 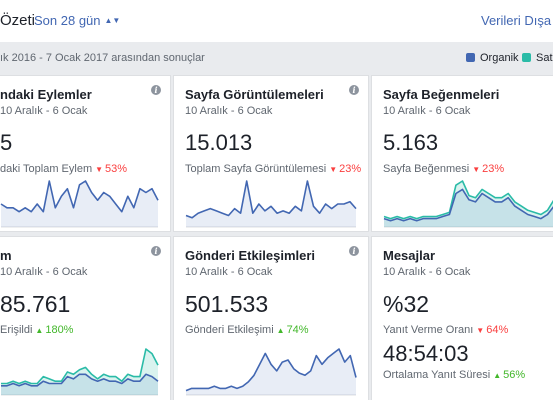 What do you see at coordinates (297, 330) in the screenshot?
I see `delta-value: 74%` at bounding box center [297, 330].